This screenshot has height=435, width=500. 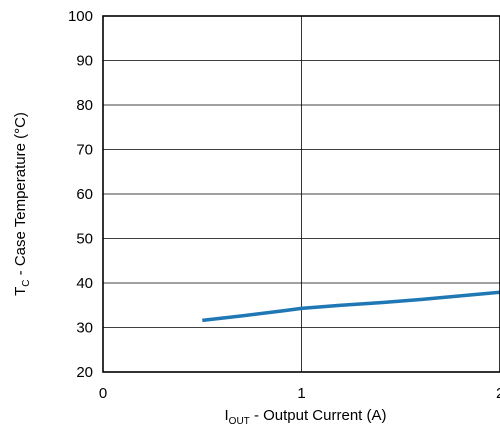 What do you see at coordinates (306, 417) in the screenshot?
I see `x-axis-title: IOUT - Output Current (A)` at bounding box center [306, 417].